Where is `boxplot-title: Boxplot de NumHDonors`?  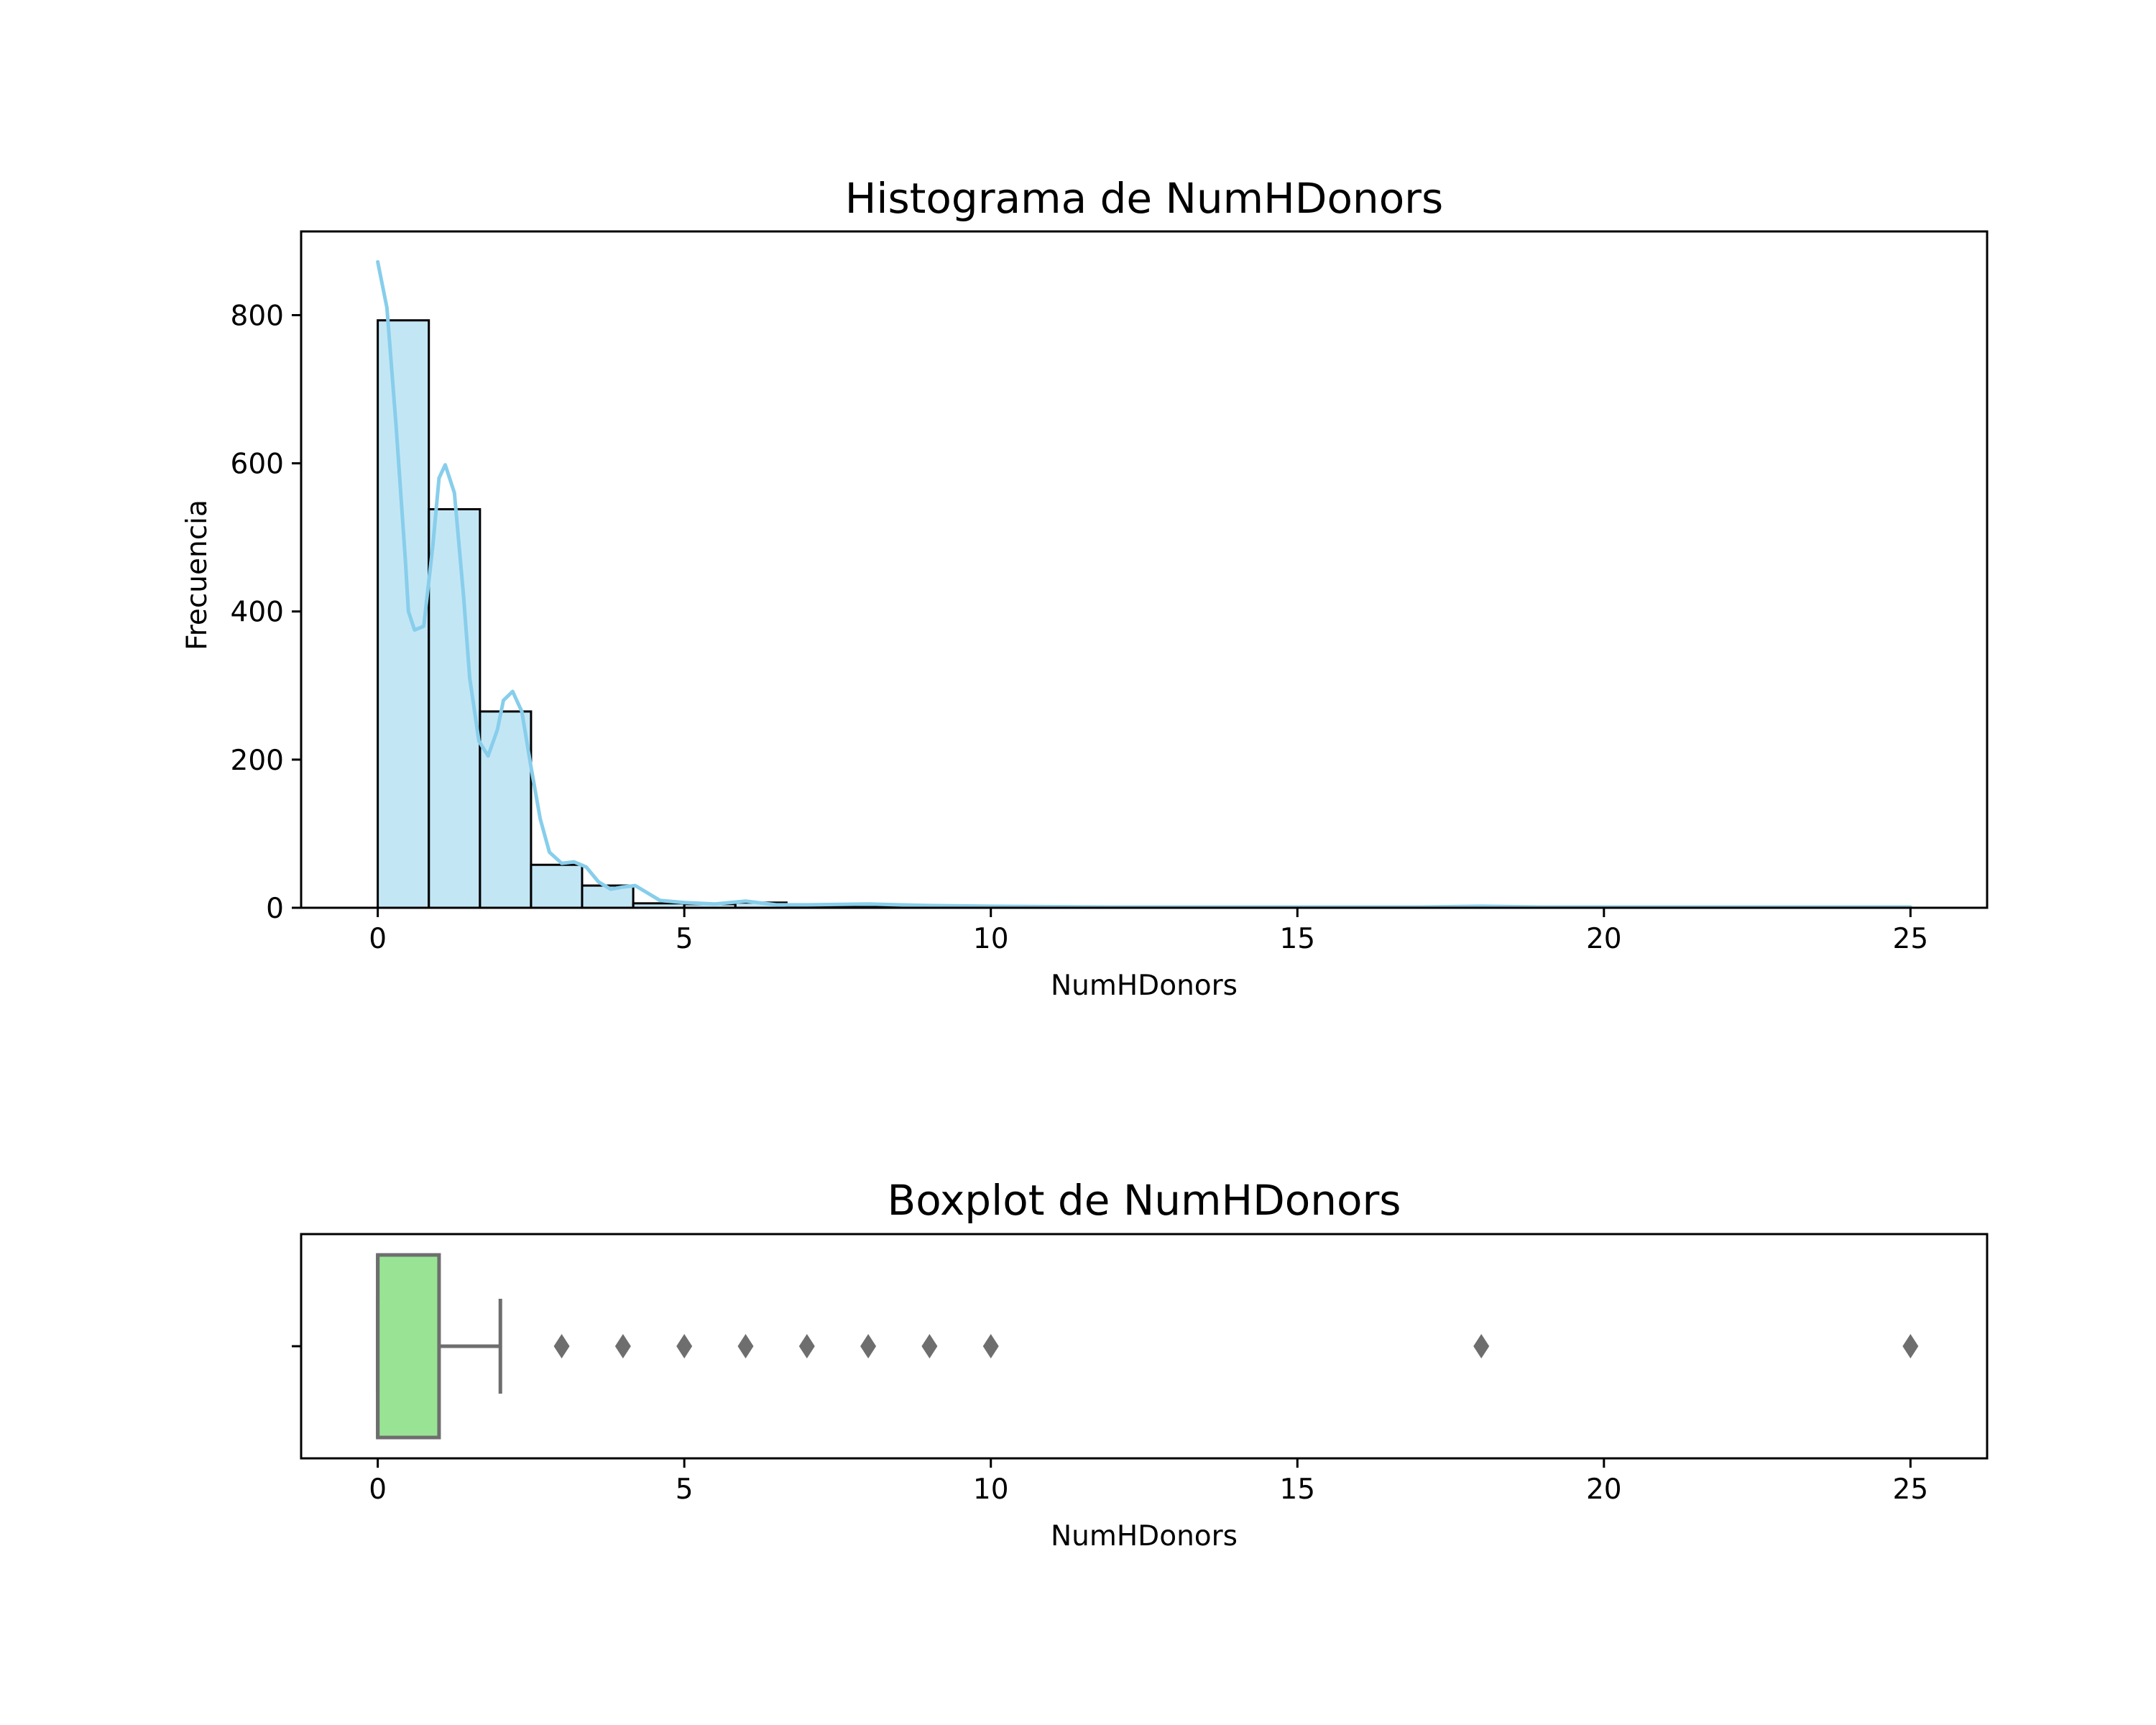 boxplot-title: Boxplot de NumHDonors is located at coordinates (1144, 1200).